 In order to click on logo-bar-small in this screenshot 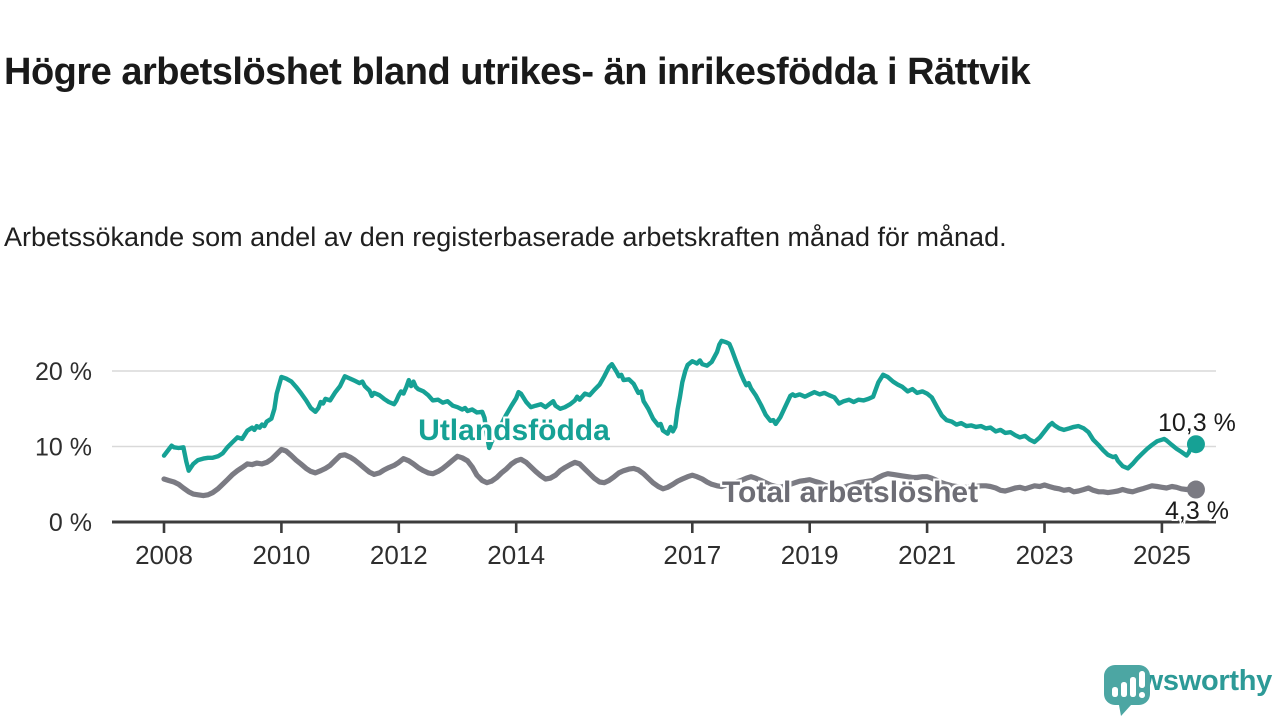, I will do `click(1115, 692)`.